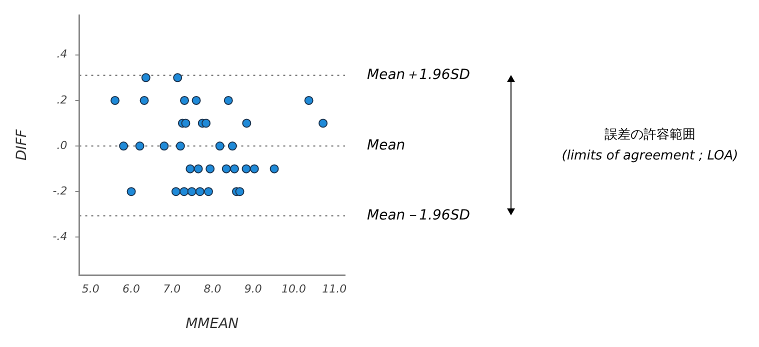 The image size is (759, 347). Describe the element at coordinates (62, 54) in the screenshot. I see `y-tick-label: .4` at that location.